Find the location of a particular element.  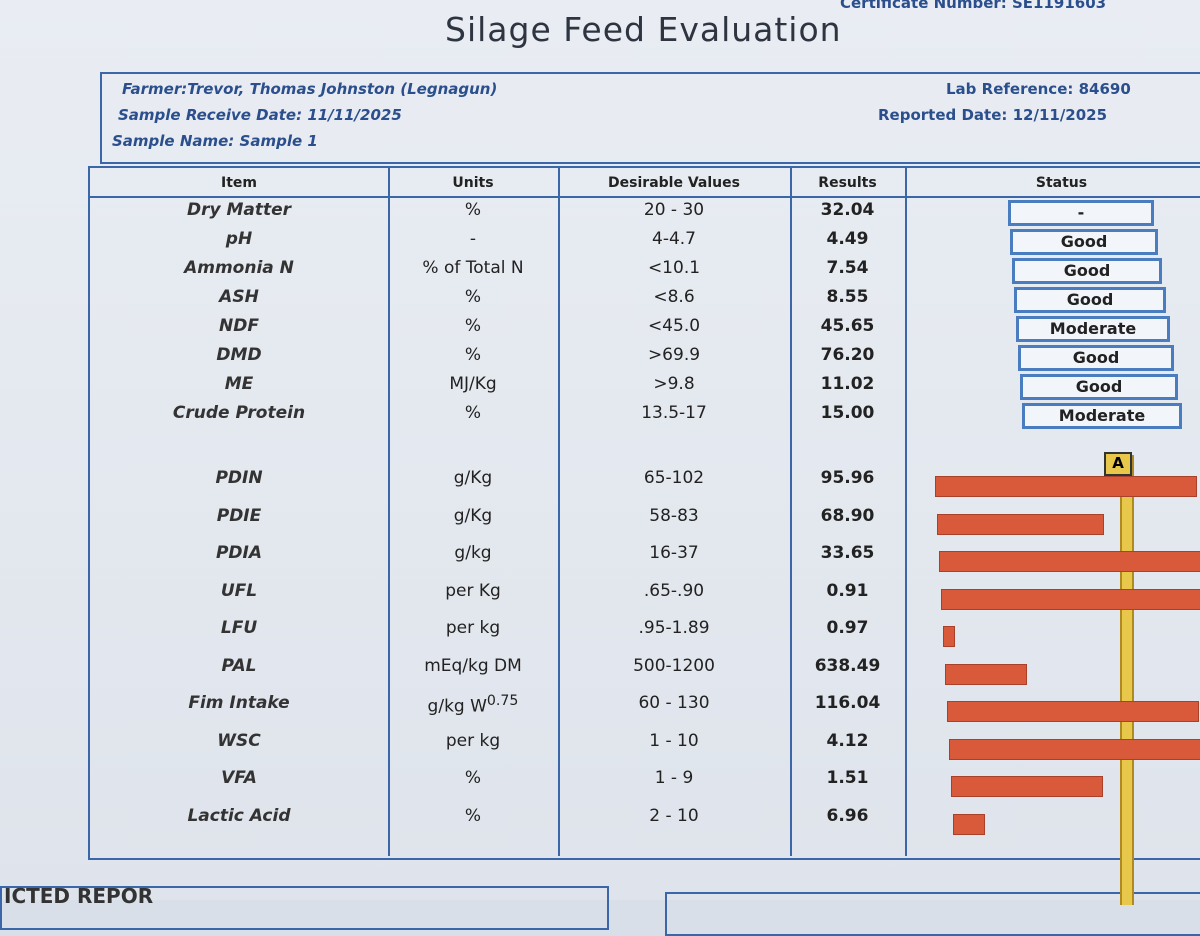

certificate: Certificate Number: SE1191603 is located at coordinates (973, 6).